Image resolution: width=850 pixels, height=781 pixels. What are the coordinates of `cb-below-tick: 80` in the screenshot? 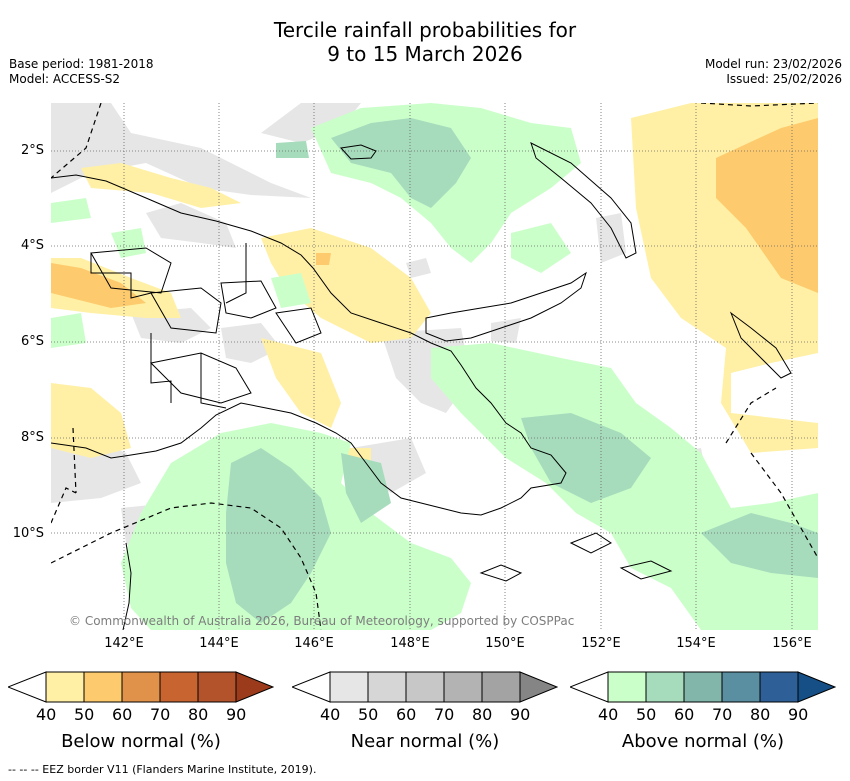 It's located at (198, 714).